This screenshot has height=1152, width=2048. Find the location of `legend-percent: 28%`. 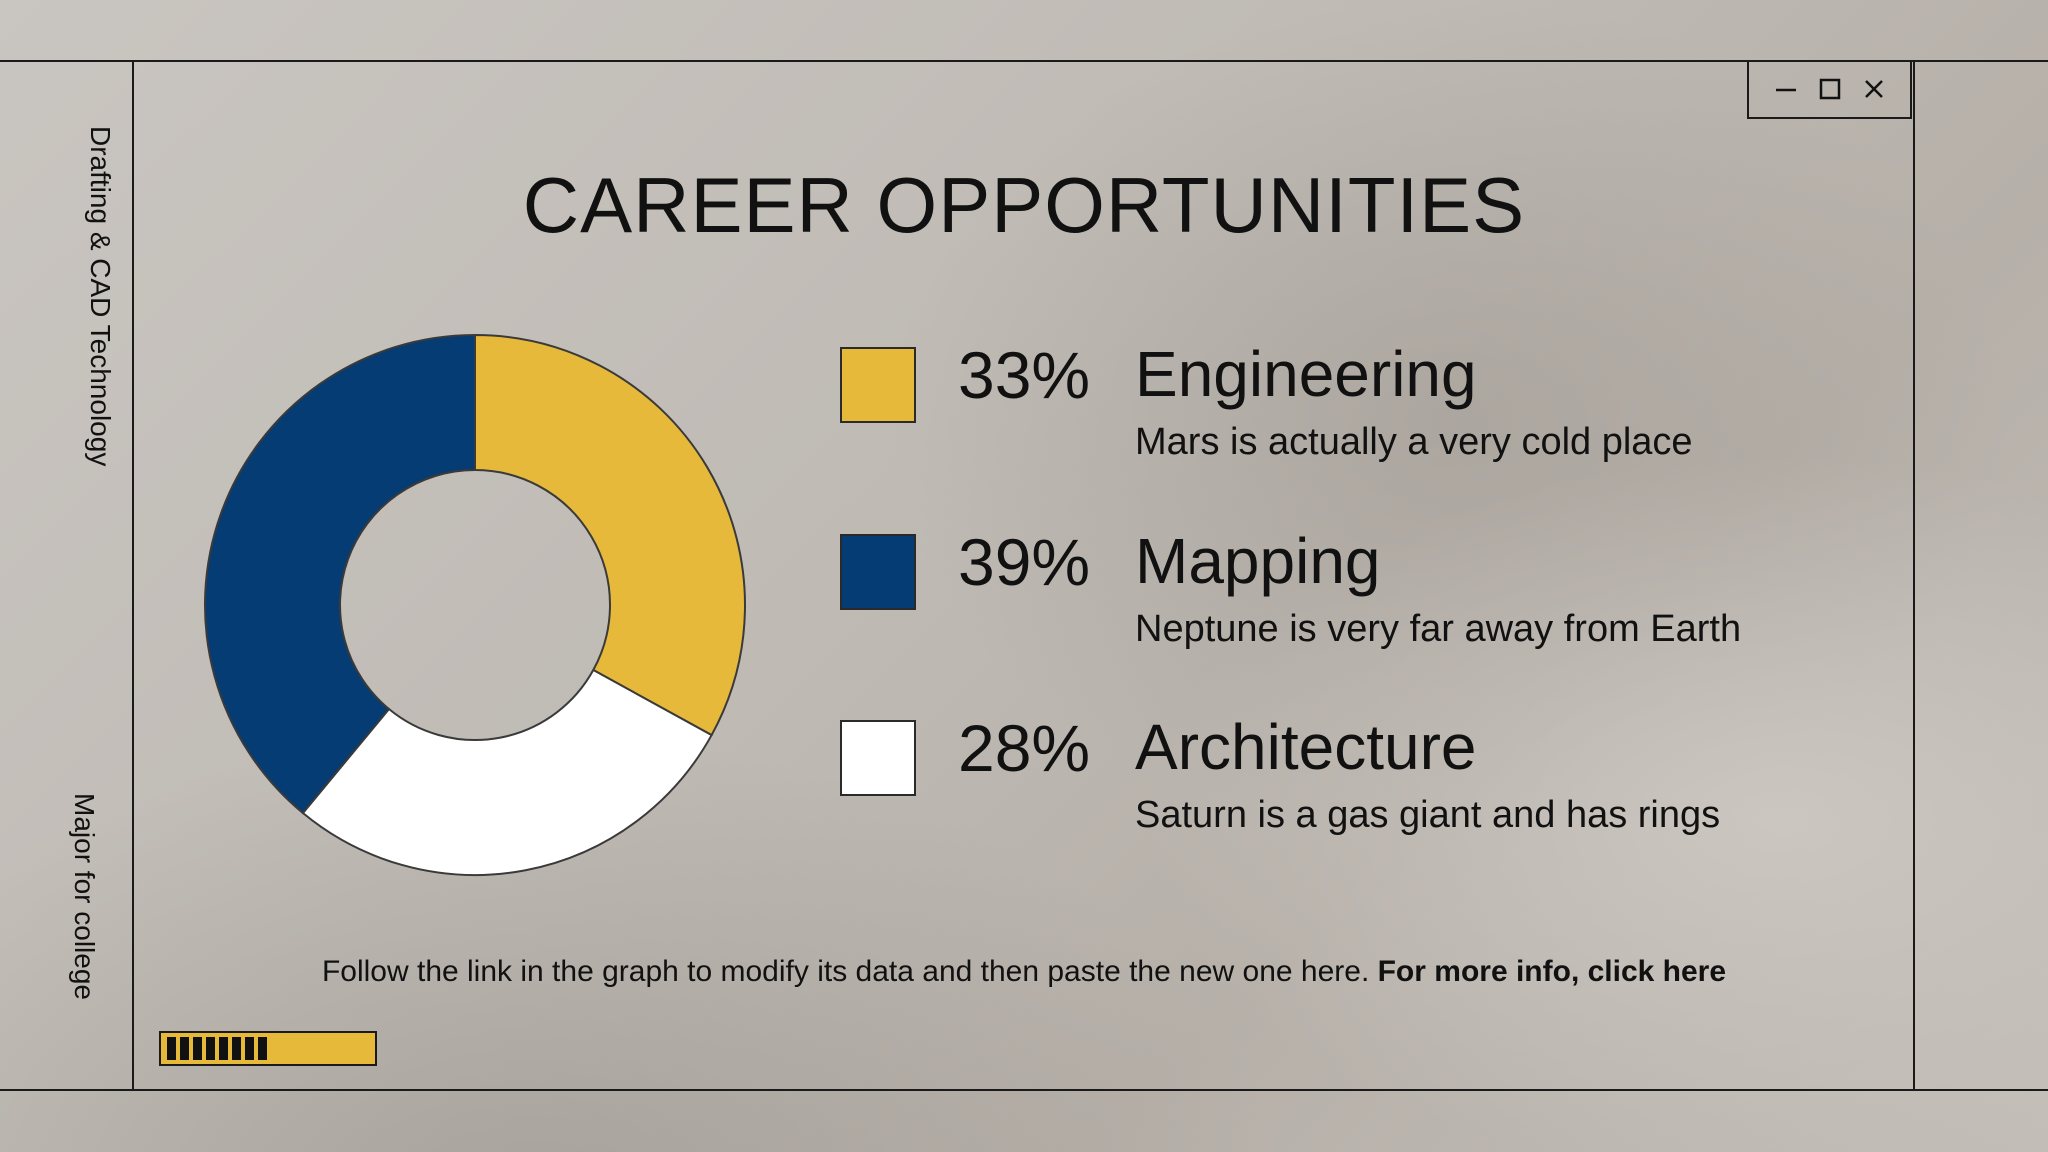

legend-percent: 28% is located at coordinates (1024, 748).